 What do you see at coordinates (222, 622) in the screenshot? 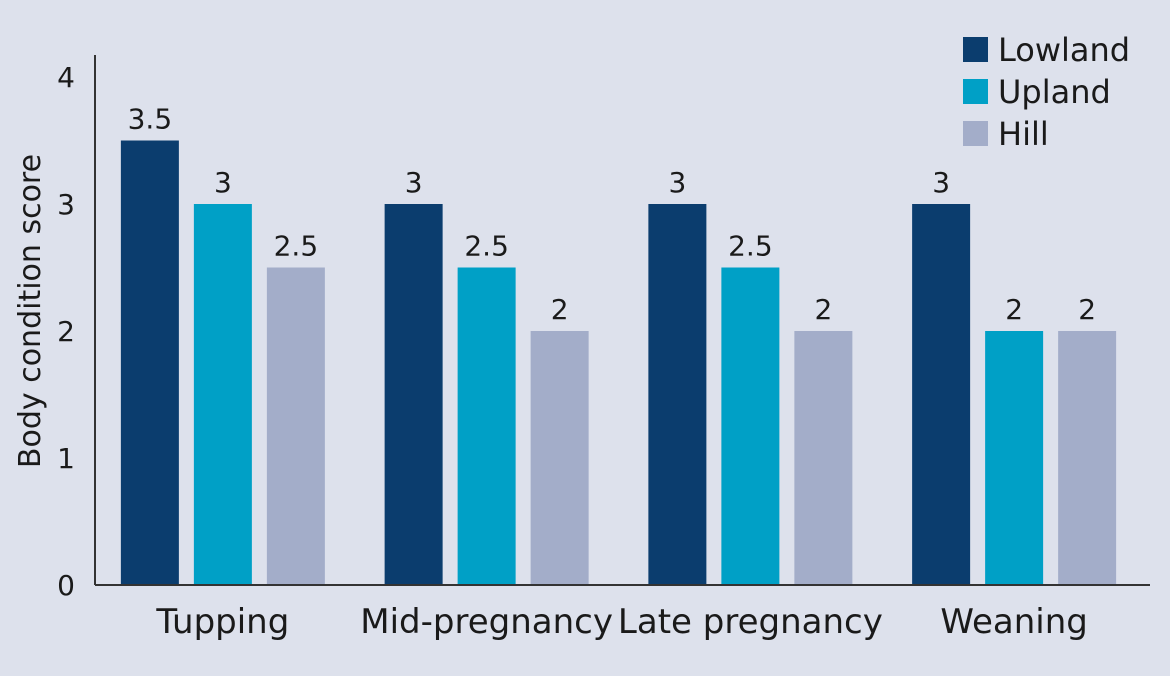
I see `x-category-label: Tupping` at bounding box center [222, 622].